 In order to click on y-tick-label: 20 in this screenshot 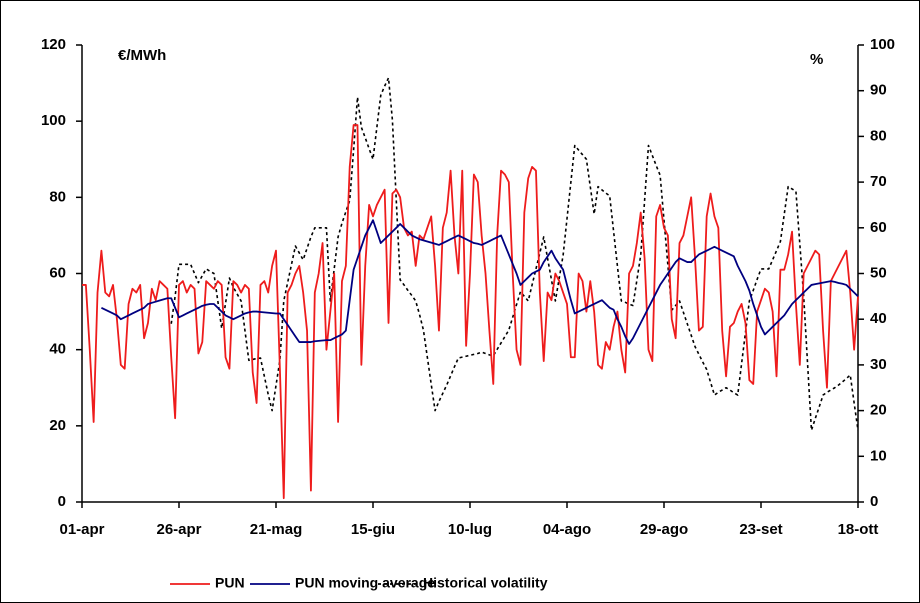, I will do `click(57, 425)`.